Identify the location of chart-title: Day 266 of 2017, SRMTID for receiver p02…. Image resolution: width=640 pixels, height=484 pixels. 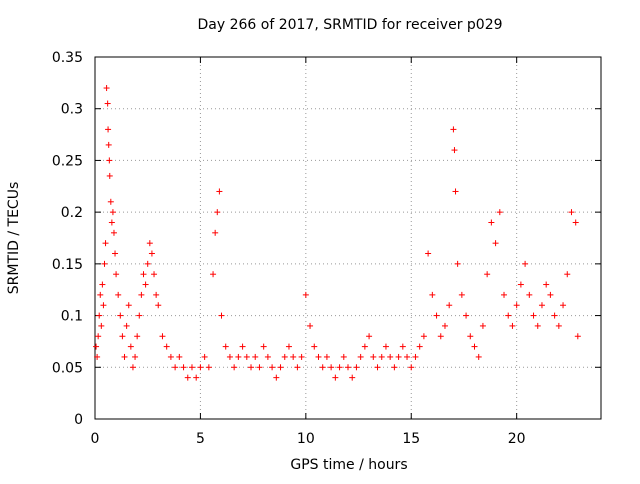
(349, 25).